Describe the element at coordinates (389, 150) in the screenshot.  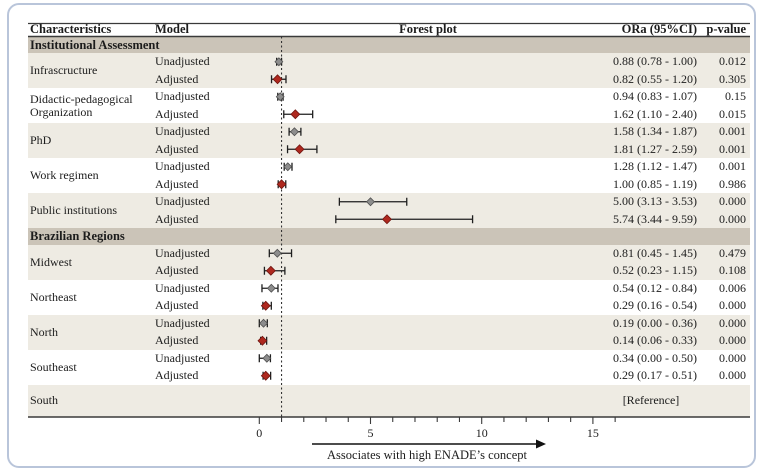
I see `table-row: Adjusted 1.81 (1.27 - 2.59) 0.001` at that location.